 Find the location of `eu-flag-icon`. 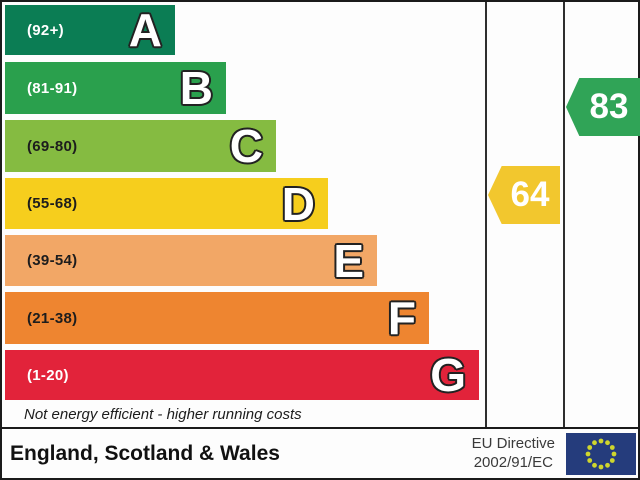

eu-flag-icon is located at coordinates (601, 453).